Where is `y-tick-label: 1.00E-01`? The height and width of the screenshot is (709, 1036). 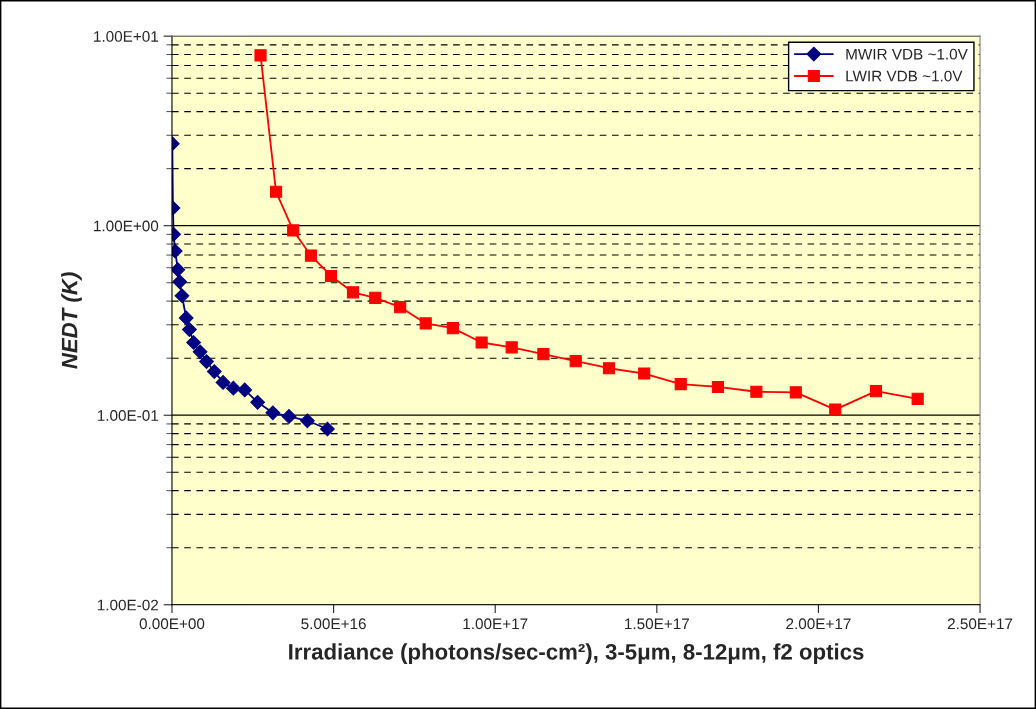
y-tick-label: 1.00E-01 is located at coordinates (128, 415).